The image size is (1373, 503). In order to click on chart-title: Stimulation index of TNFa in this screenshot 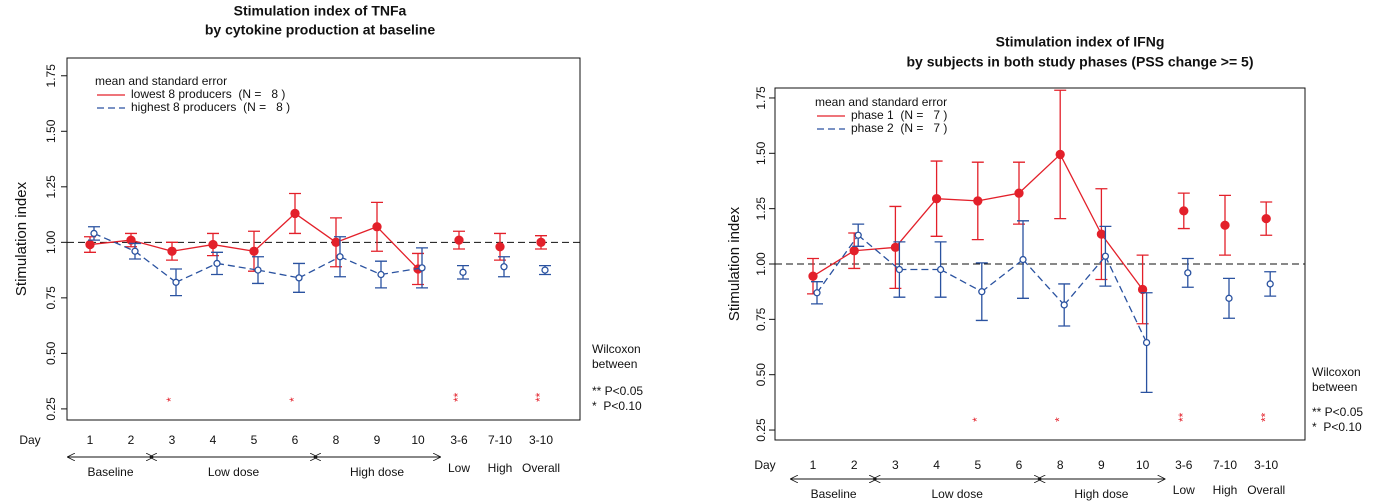, I will do `click(320, 11)`.